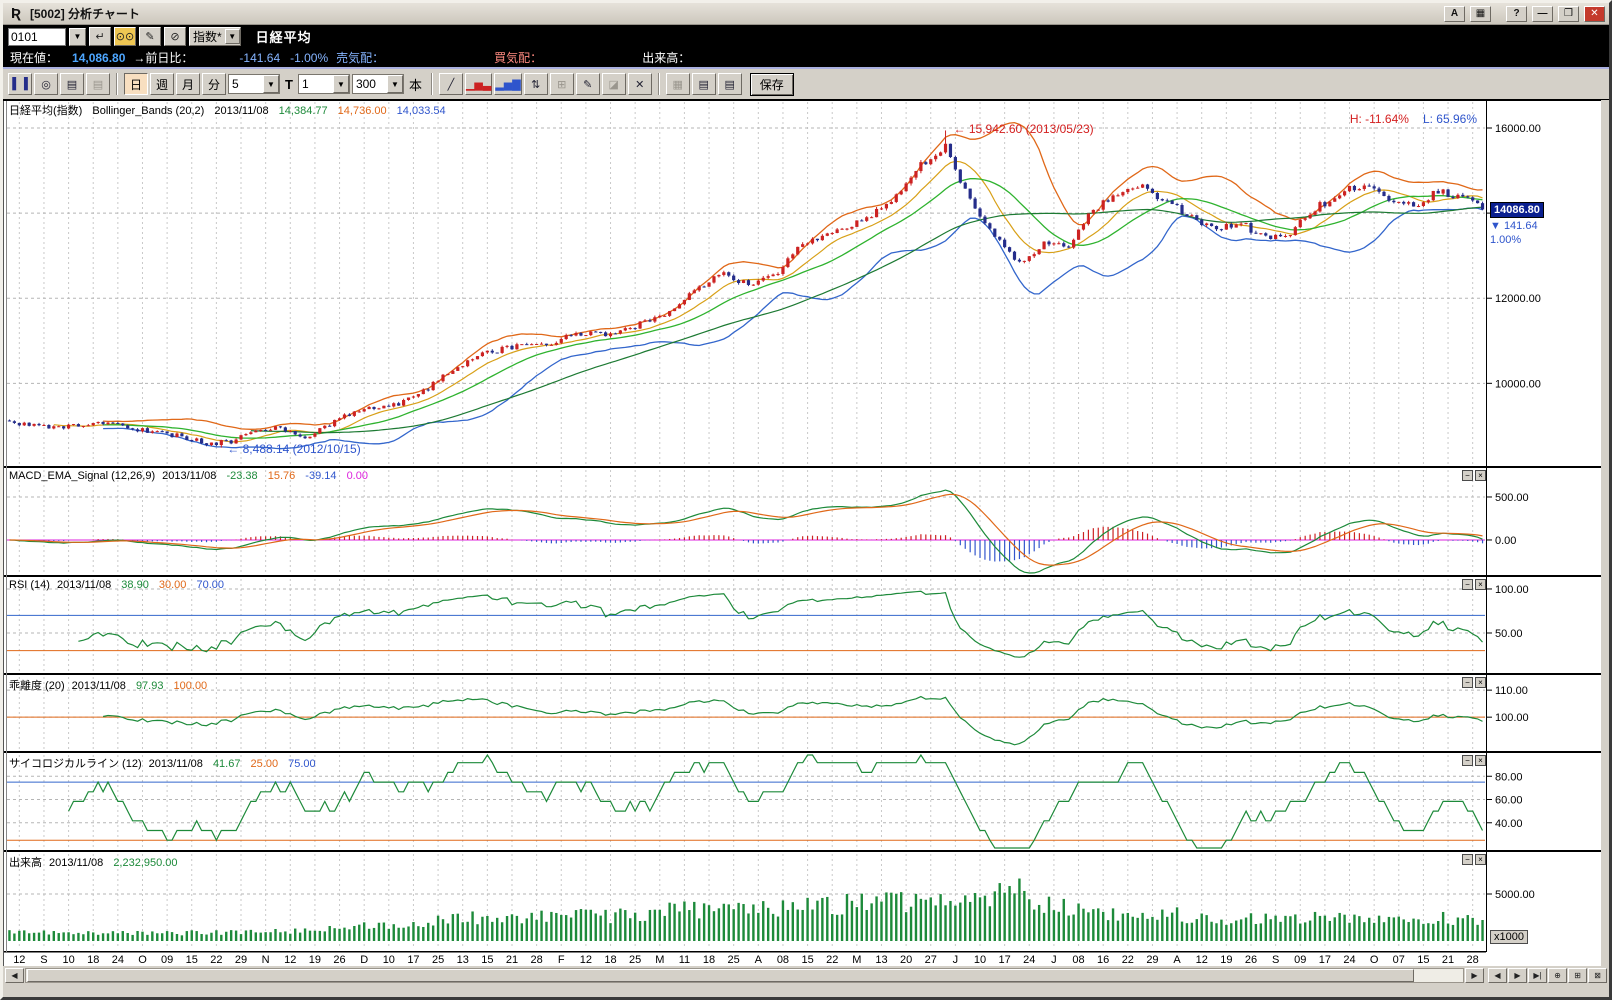 Image resolution: width=1612 pixels, height=1000 pixels. Describe the element at coordinates (1454, 13) in the screenshot. I see `a-button: A` at that location.